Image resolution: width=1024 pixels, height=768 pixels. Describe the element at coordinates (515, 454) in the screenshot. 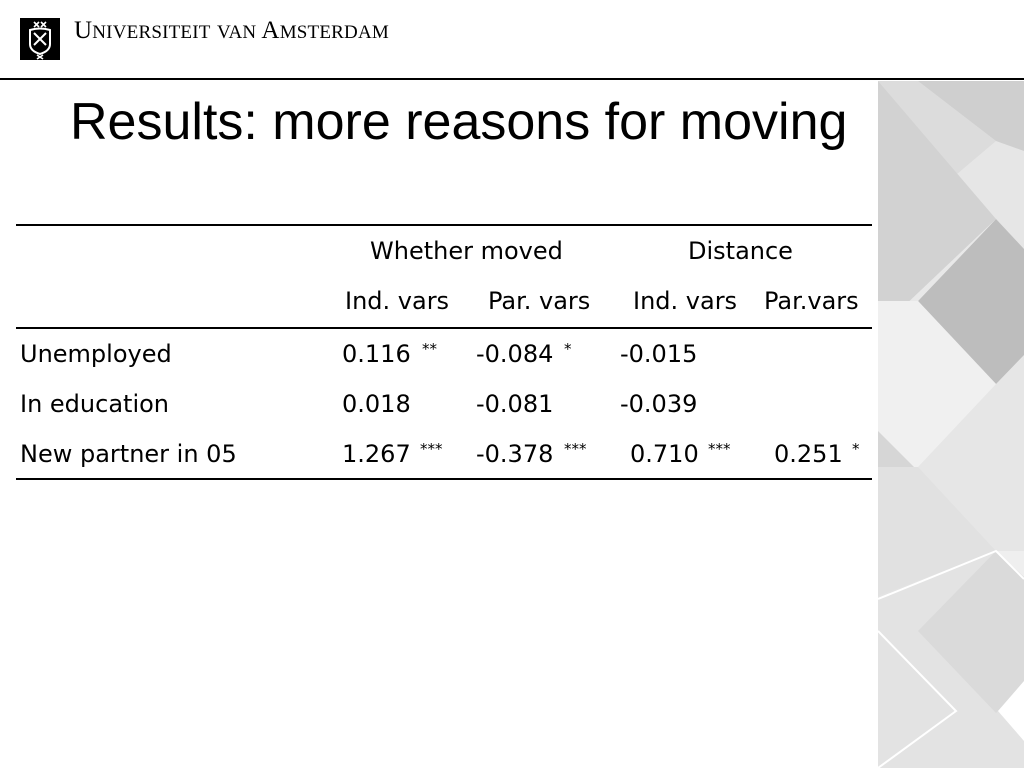

I see `cell-value: -0.378` at that location.